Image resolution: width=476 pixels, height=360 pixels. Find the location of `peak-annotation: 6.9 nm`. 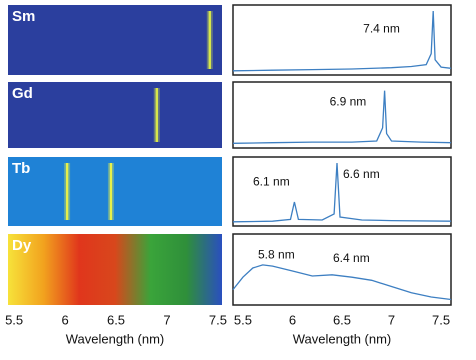

peak-annotation: 6.9 nm is located at coordinates (348, 102).